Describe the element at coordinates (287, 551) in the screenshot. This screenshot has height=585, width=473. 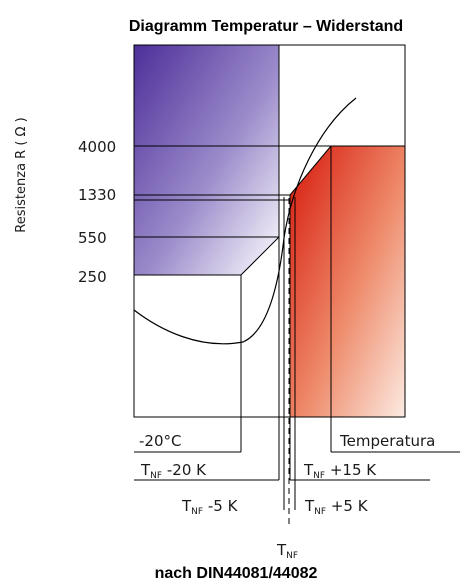
I see `label-tnf: TNF` at that location.